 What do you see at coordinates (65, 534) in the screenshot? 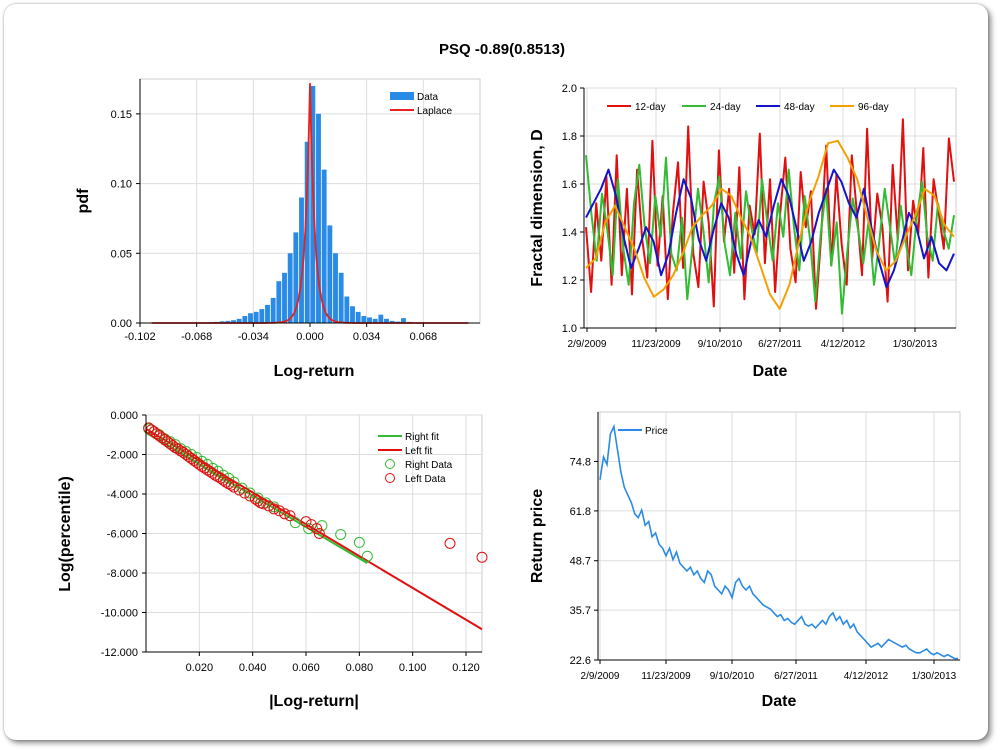
I see `tail-ylabel: Log(percentile)` at bounding box center [65, 534].